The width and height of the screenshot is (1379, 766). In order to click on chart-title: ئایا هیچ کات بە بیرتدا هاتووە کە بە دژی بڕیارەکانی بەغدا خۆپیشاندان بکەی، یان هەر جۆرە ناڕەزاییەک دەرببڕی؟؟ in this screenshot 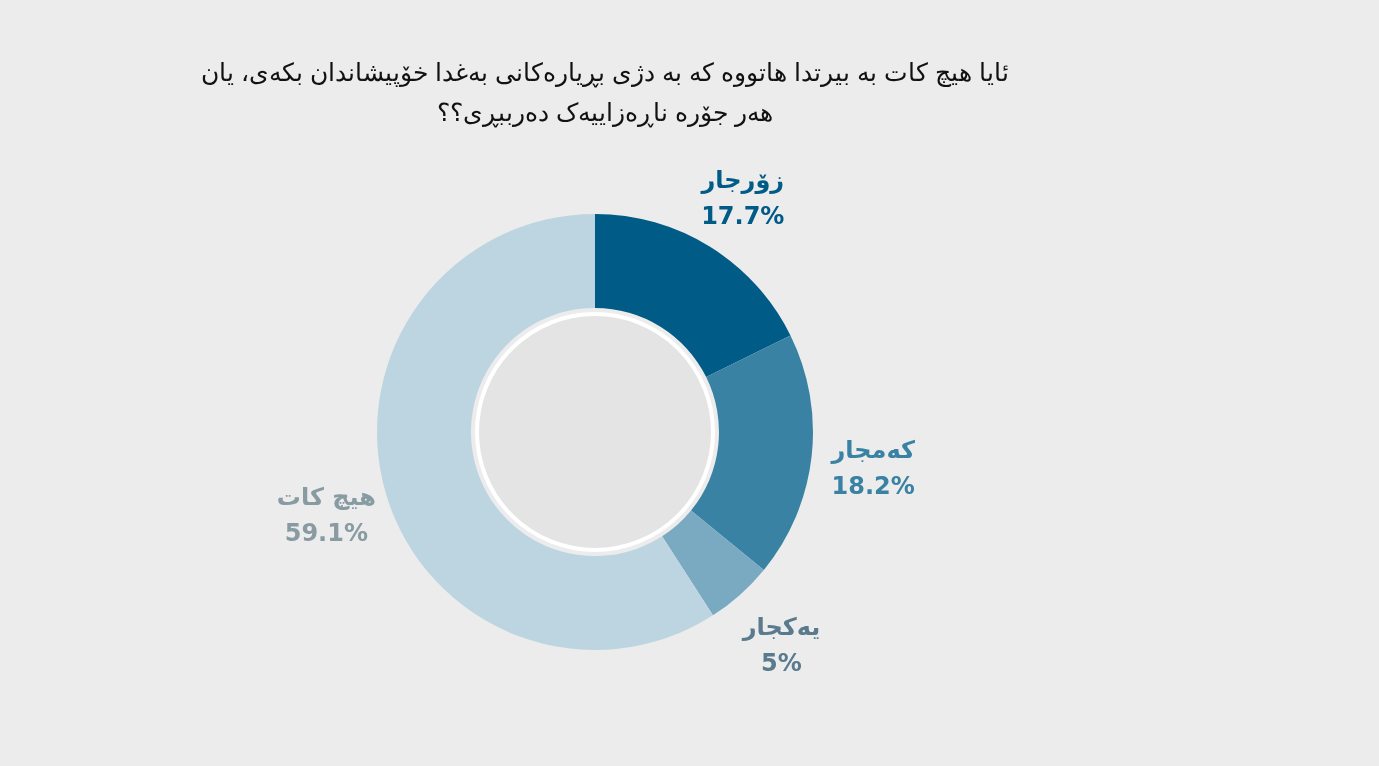, I will do `click(605, 93)`.